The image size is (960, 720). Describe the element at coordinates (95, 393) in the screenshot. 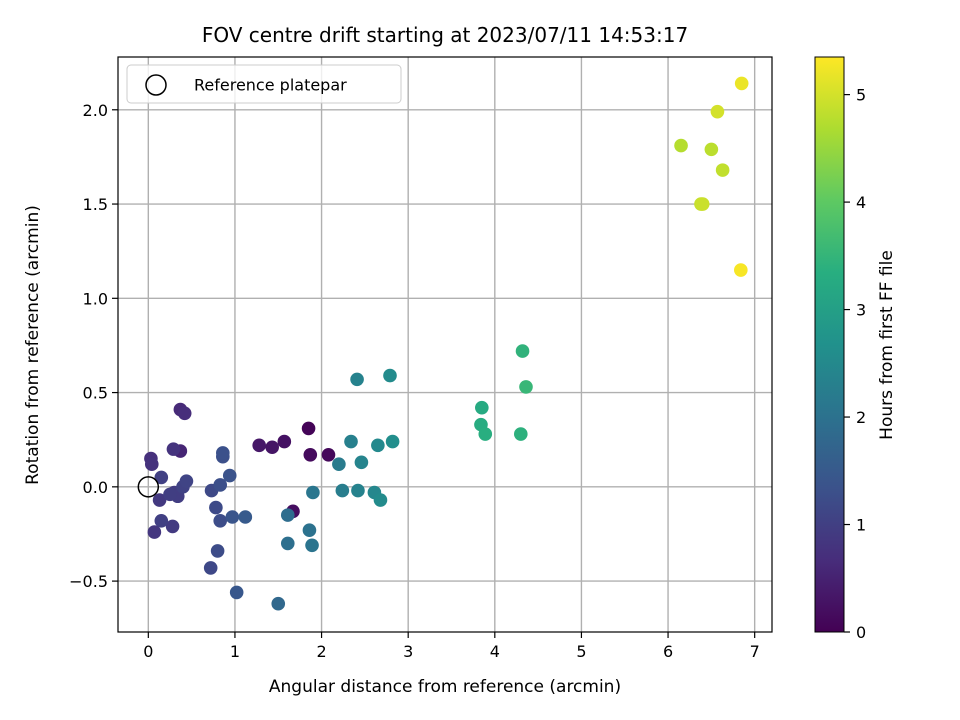

I see `y-tick-label: 0.5` at that location.